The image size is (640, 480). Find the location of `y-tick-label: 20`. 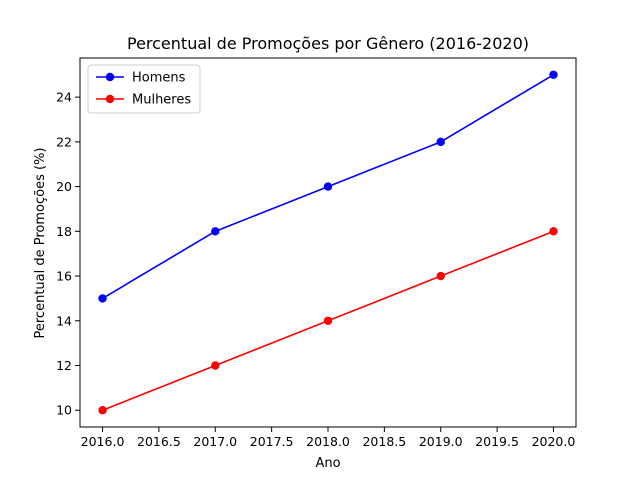

y-tick-label: 20 is located at coordinates (64, 186).